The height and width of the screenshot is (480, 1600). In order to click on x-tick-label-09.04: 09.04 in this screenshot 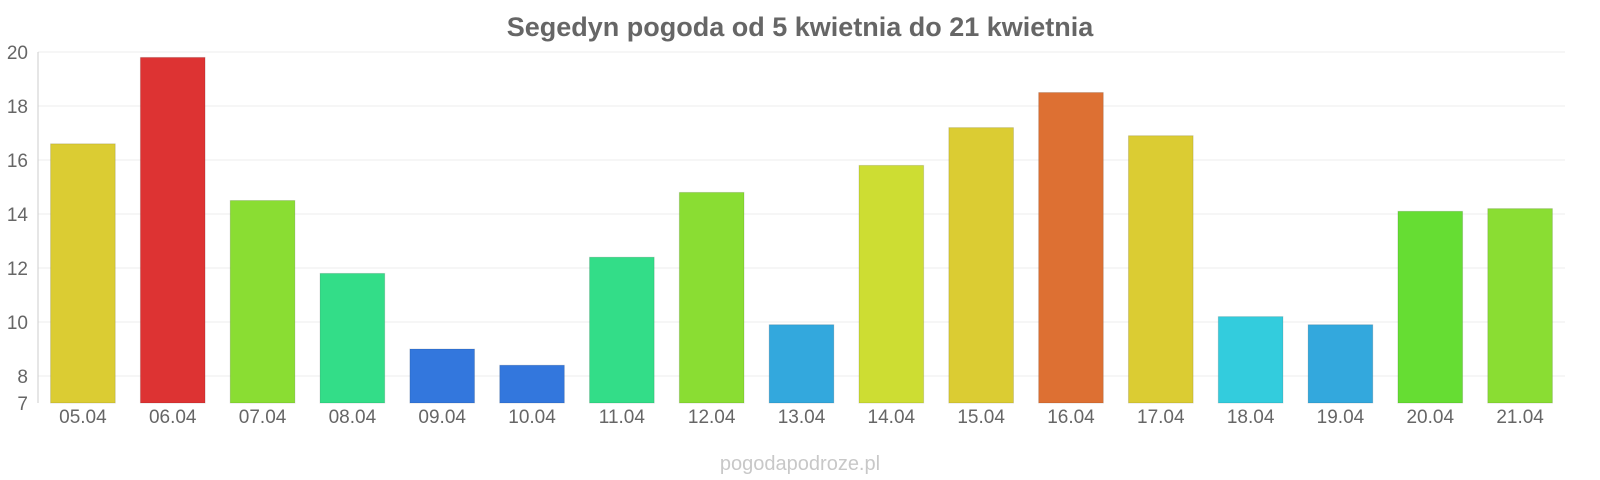, I will do `click(442, 417)`.